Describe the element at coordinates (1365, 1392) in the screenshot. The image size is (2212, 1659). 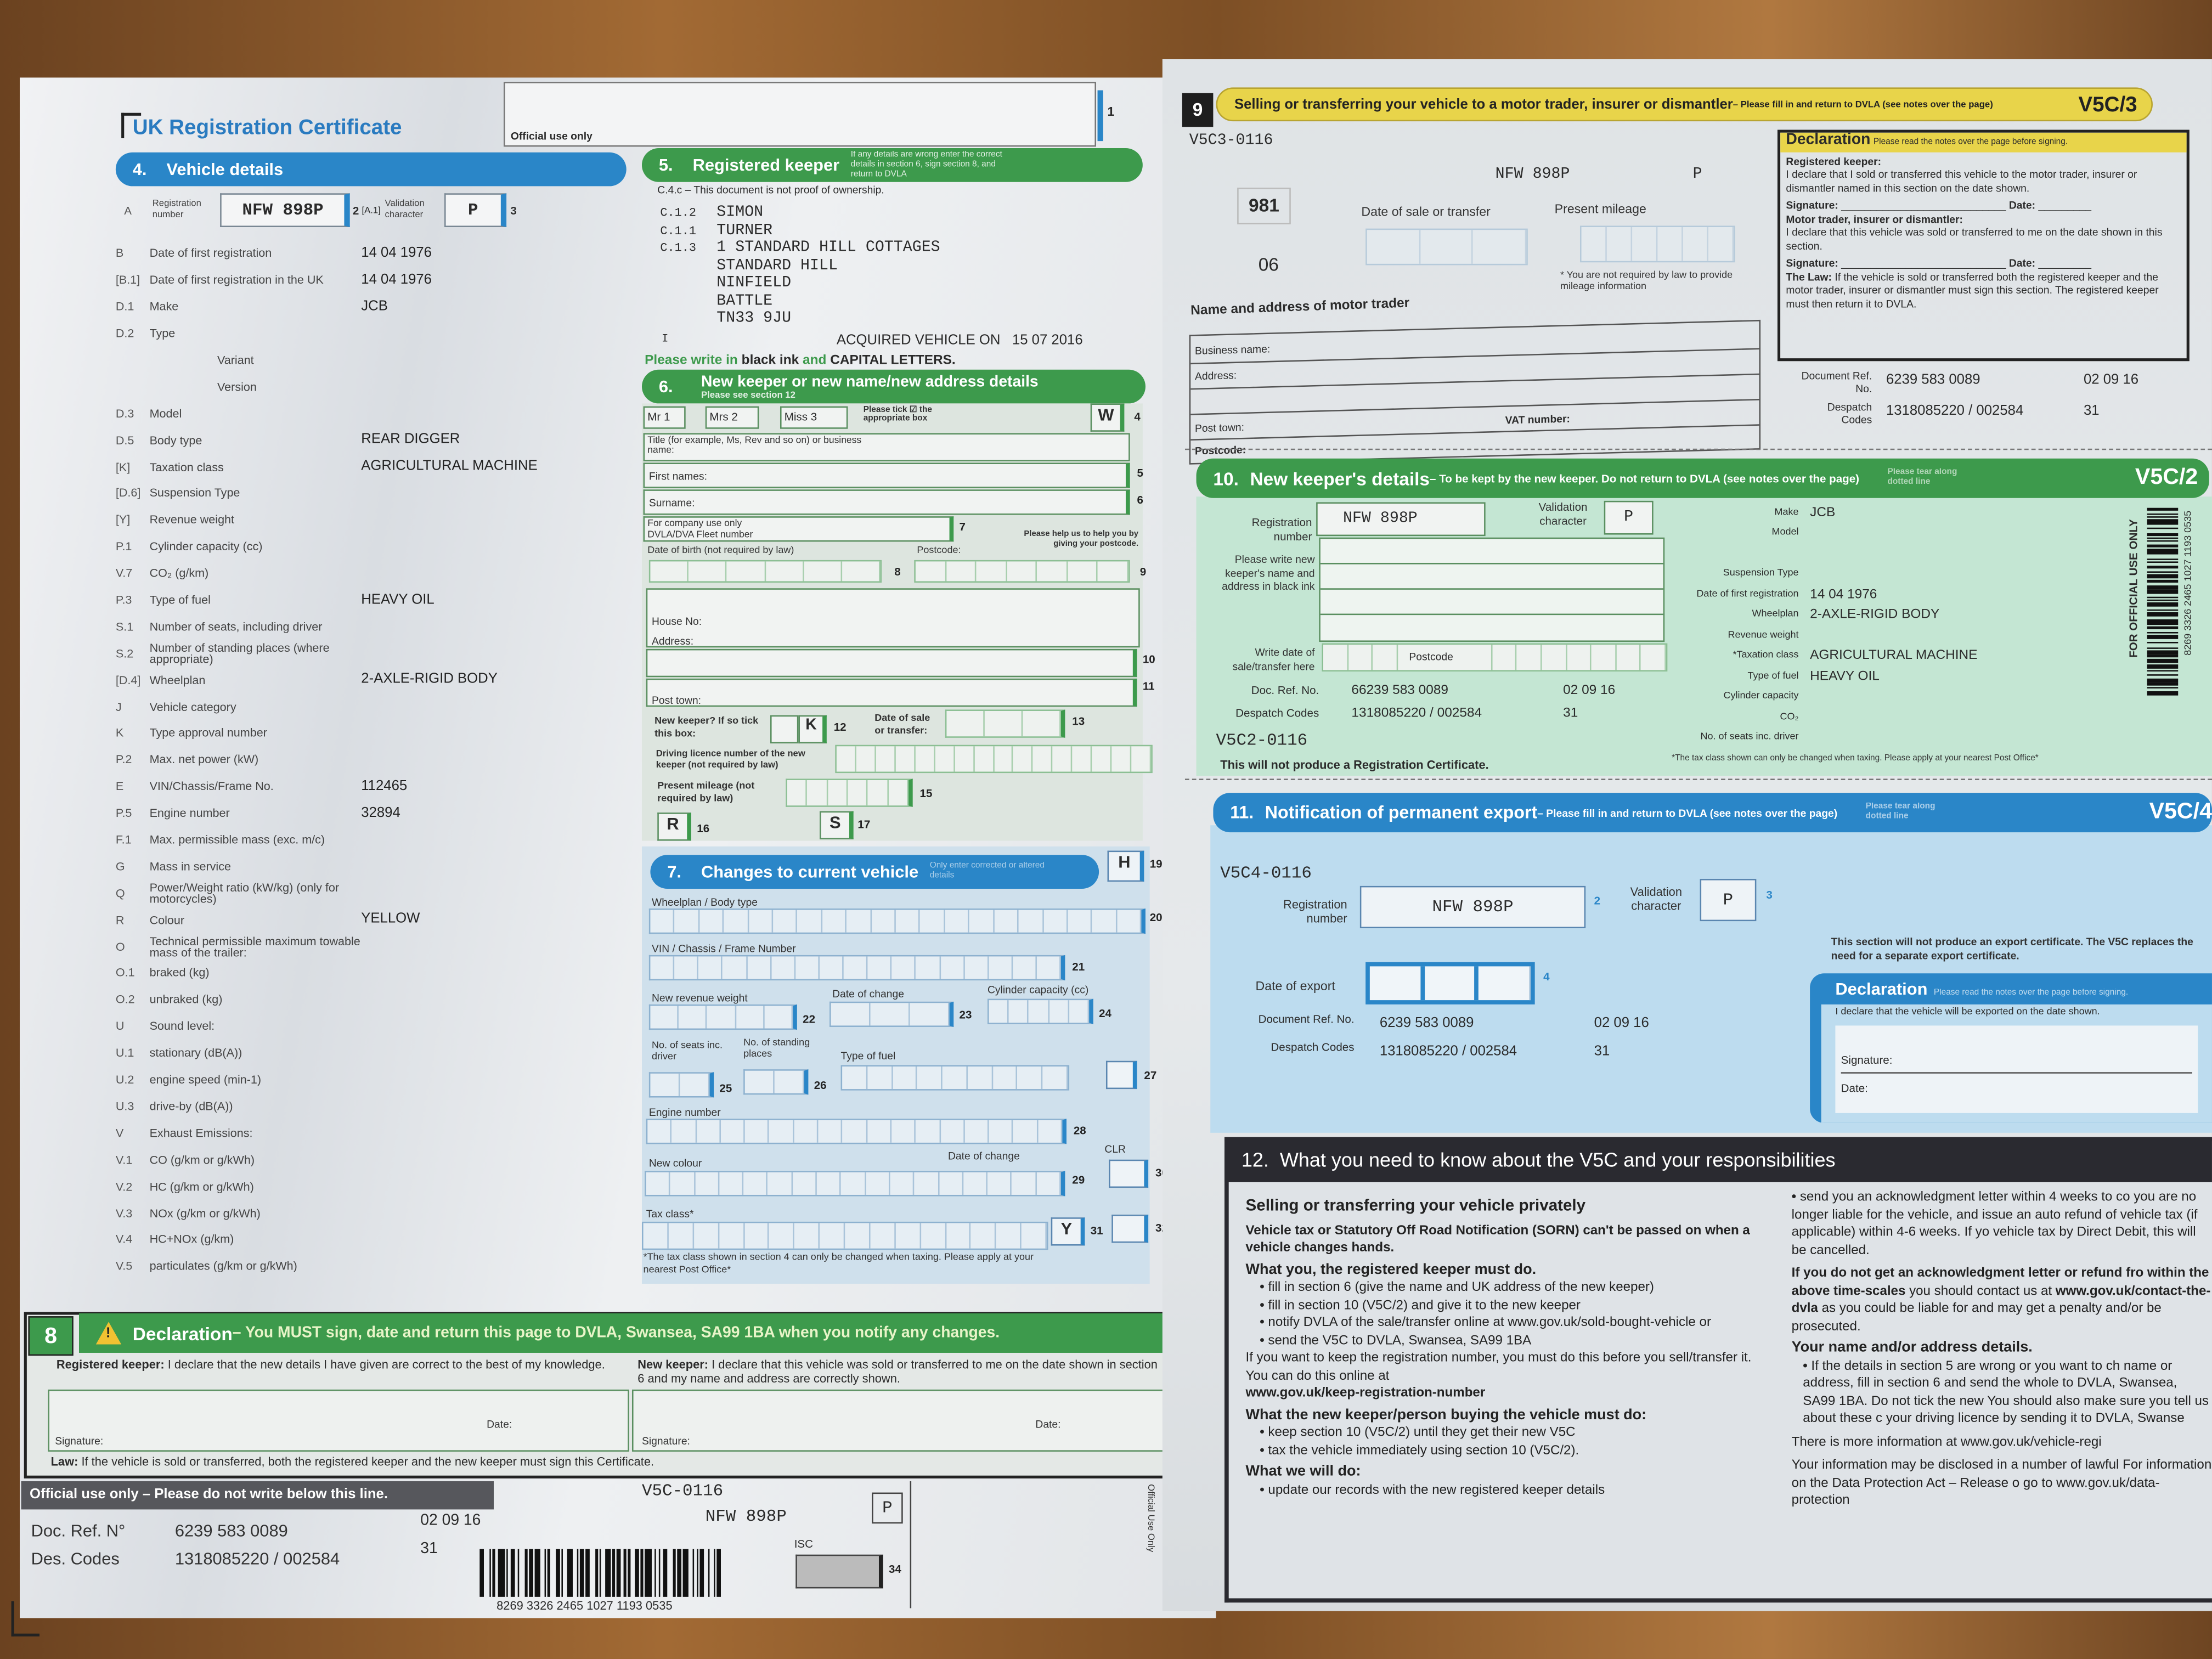
I see `keep-reg-link: www.gov.uk/keep-registration-number` at that location.